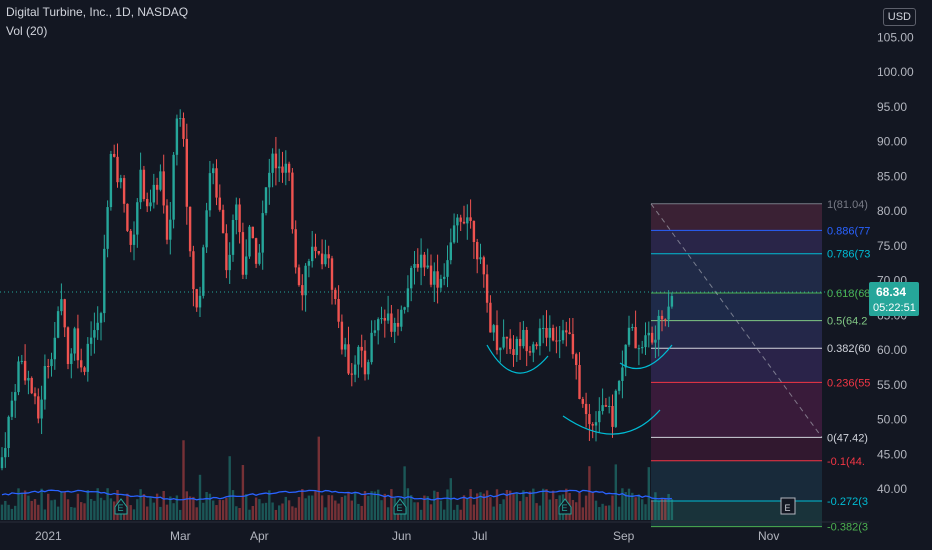  Describe the element at coordinates (97, 12) in the screenshot. I see `symbol-title: Digital Turbine, Inc., 1D, NASDAQ` at that location.